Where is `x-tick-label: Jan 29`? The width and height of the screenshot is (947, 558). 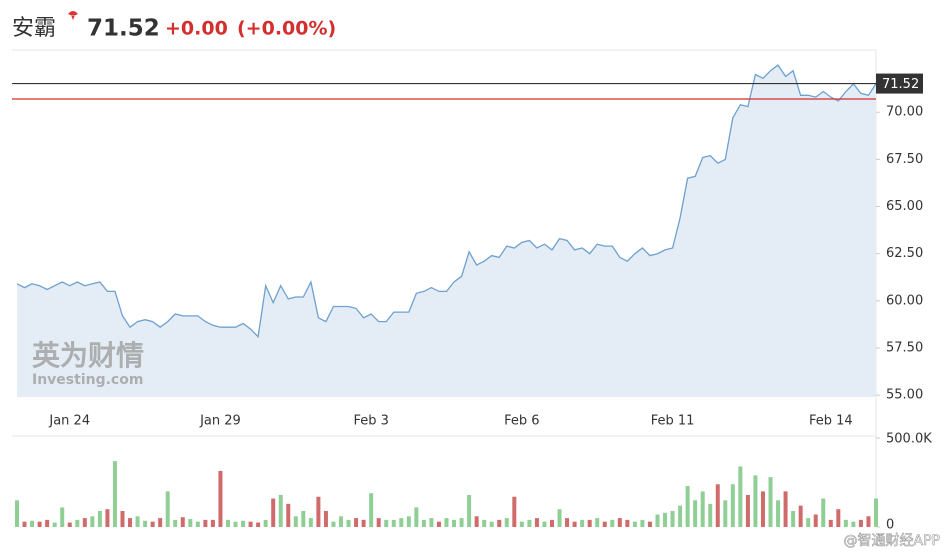 x-tick-label: Jan 29 is located at coordinates (220, 421).